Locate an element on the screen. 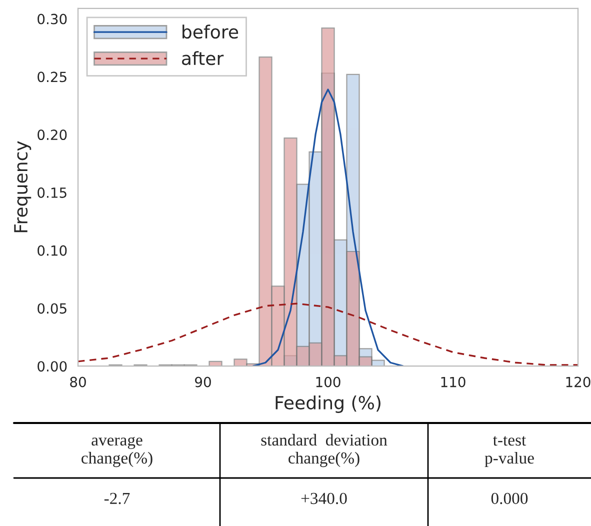 The height and width of the screenshot is (526, 591). x-tick-label: 120 is located at coordinates (578, 382).